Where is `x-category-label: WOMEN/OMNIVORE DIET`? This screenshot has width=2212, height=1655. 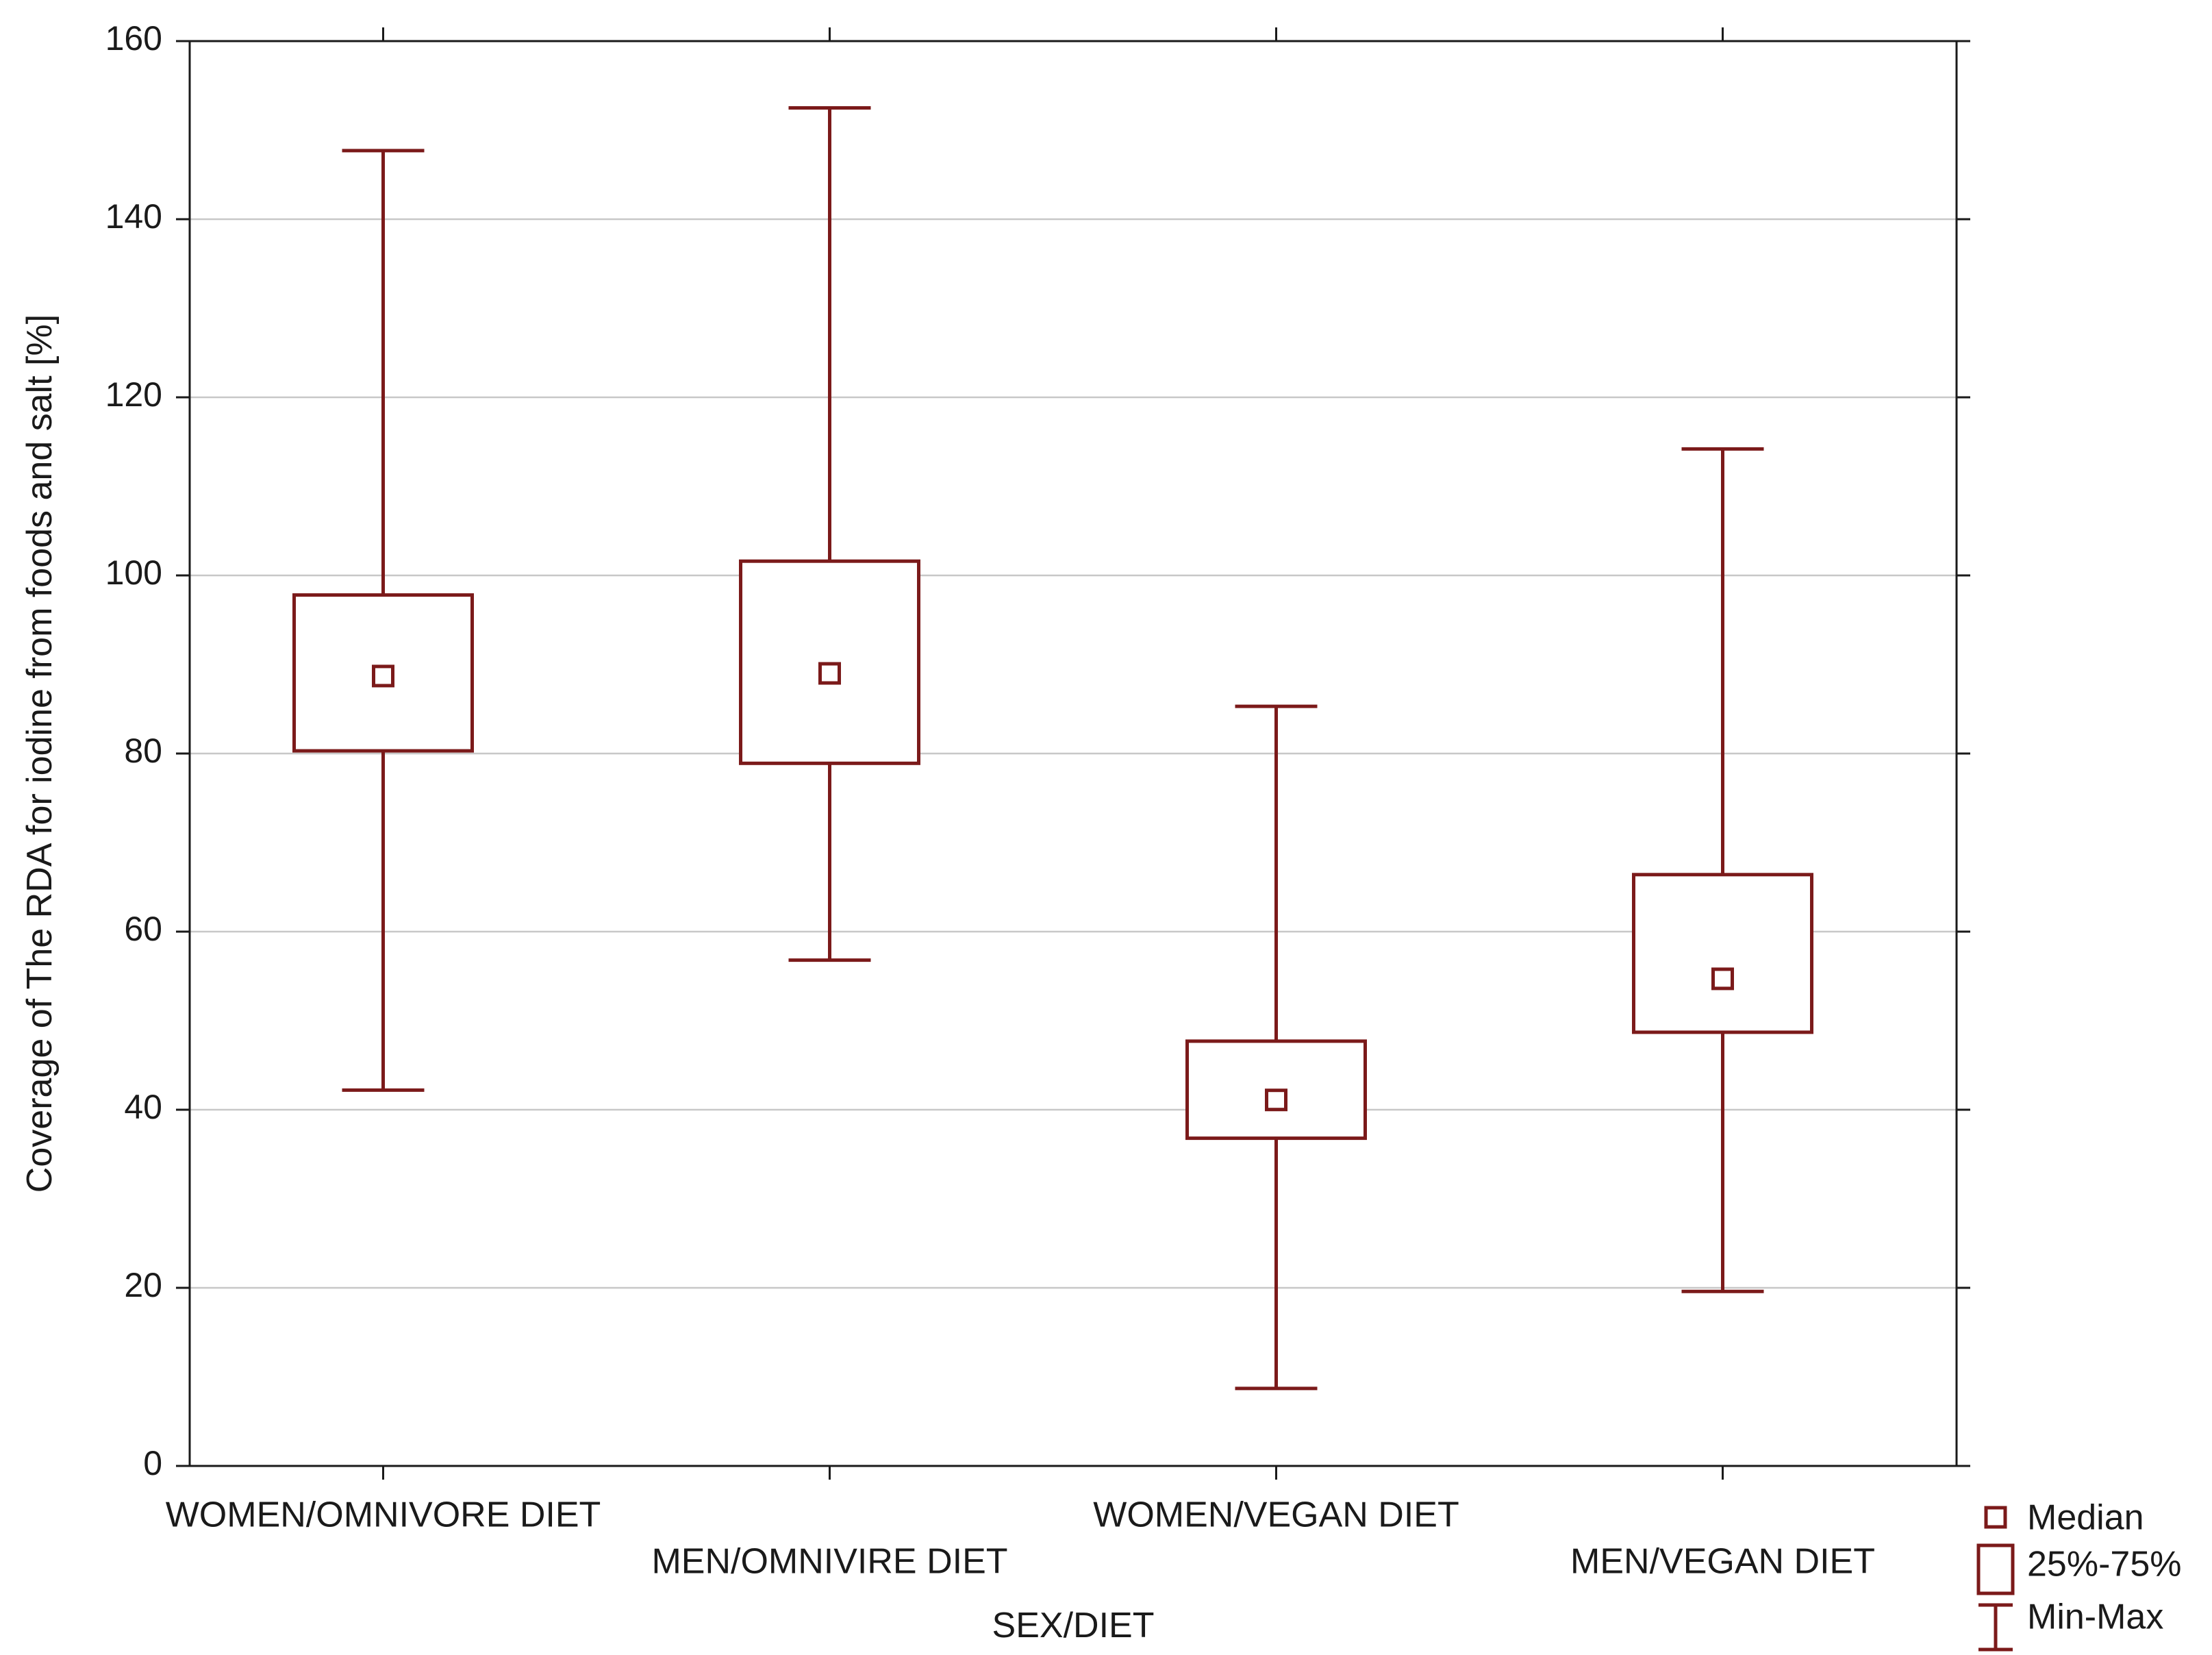
x-category-label: WOMEN/OMNIVORE DIET is located at coordinates (383, 1515).